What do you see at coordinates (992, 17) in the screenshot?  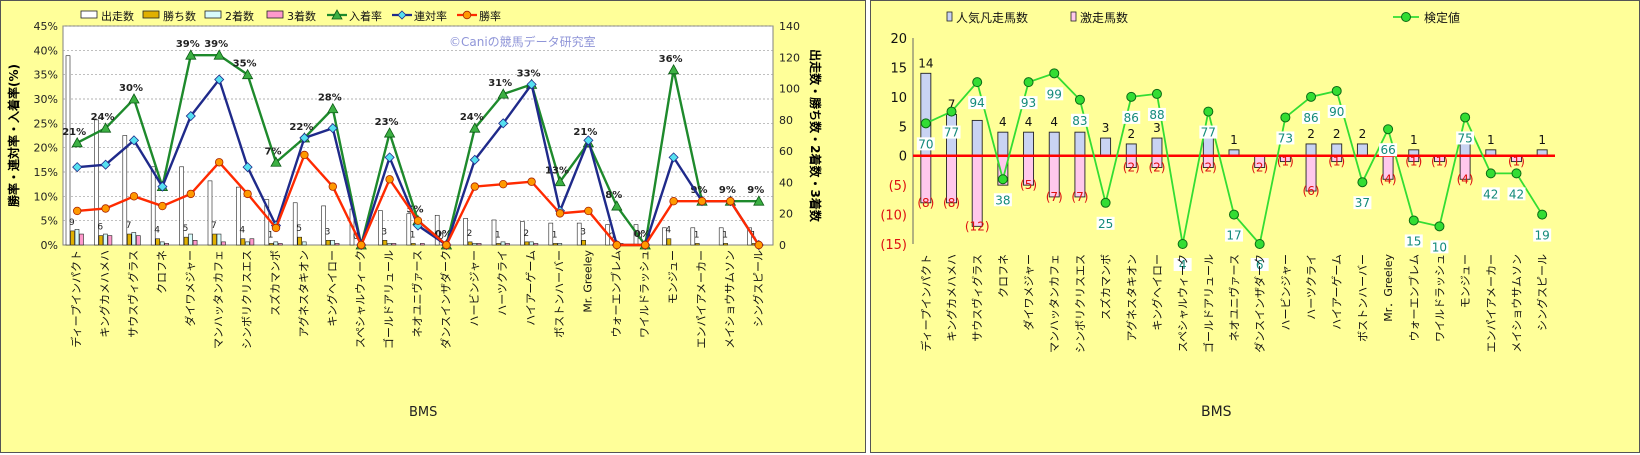 I see `legend-label: 人気凡走馬数` at bounding box center [992, 17].